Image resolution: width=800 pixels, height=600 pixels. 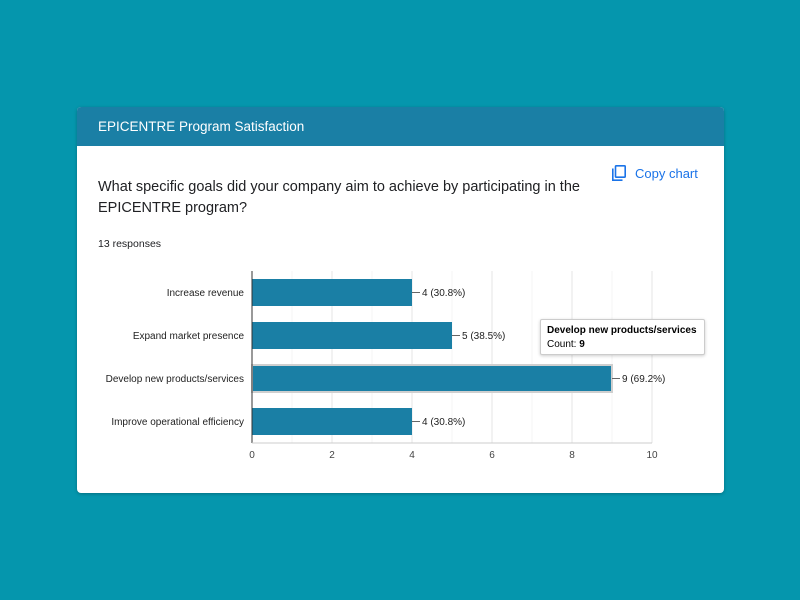 I want to click on card-title: EPICENTRE Program Satisfaction, so click(x=201, y=126).